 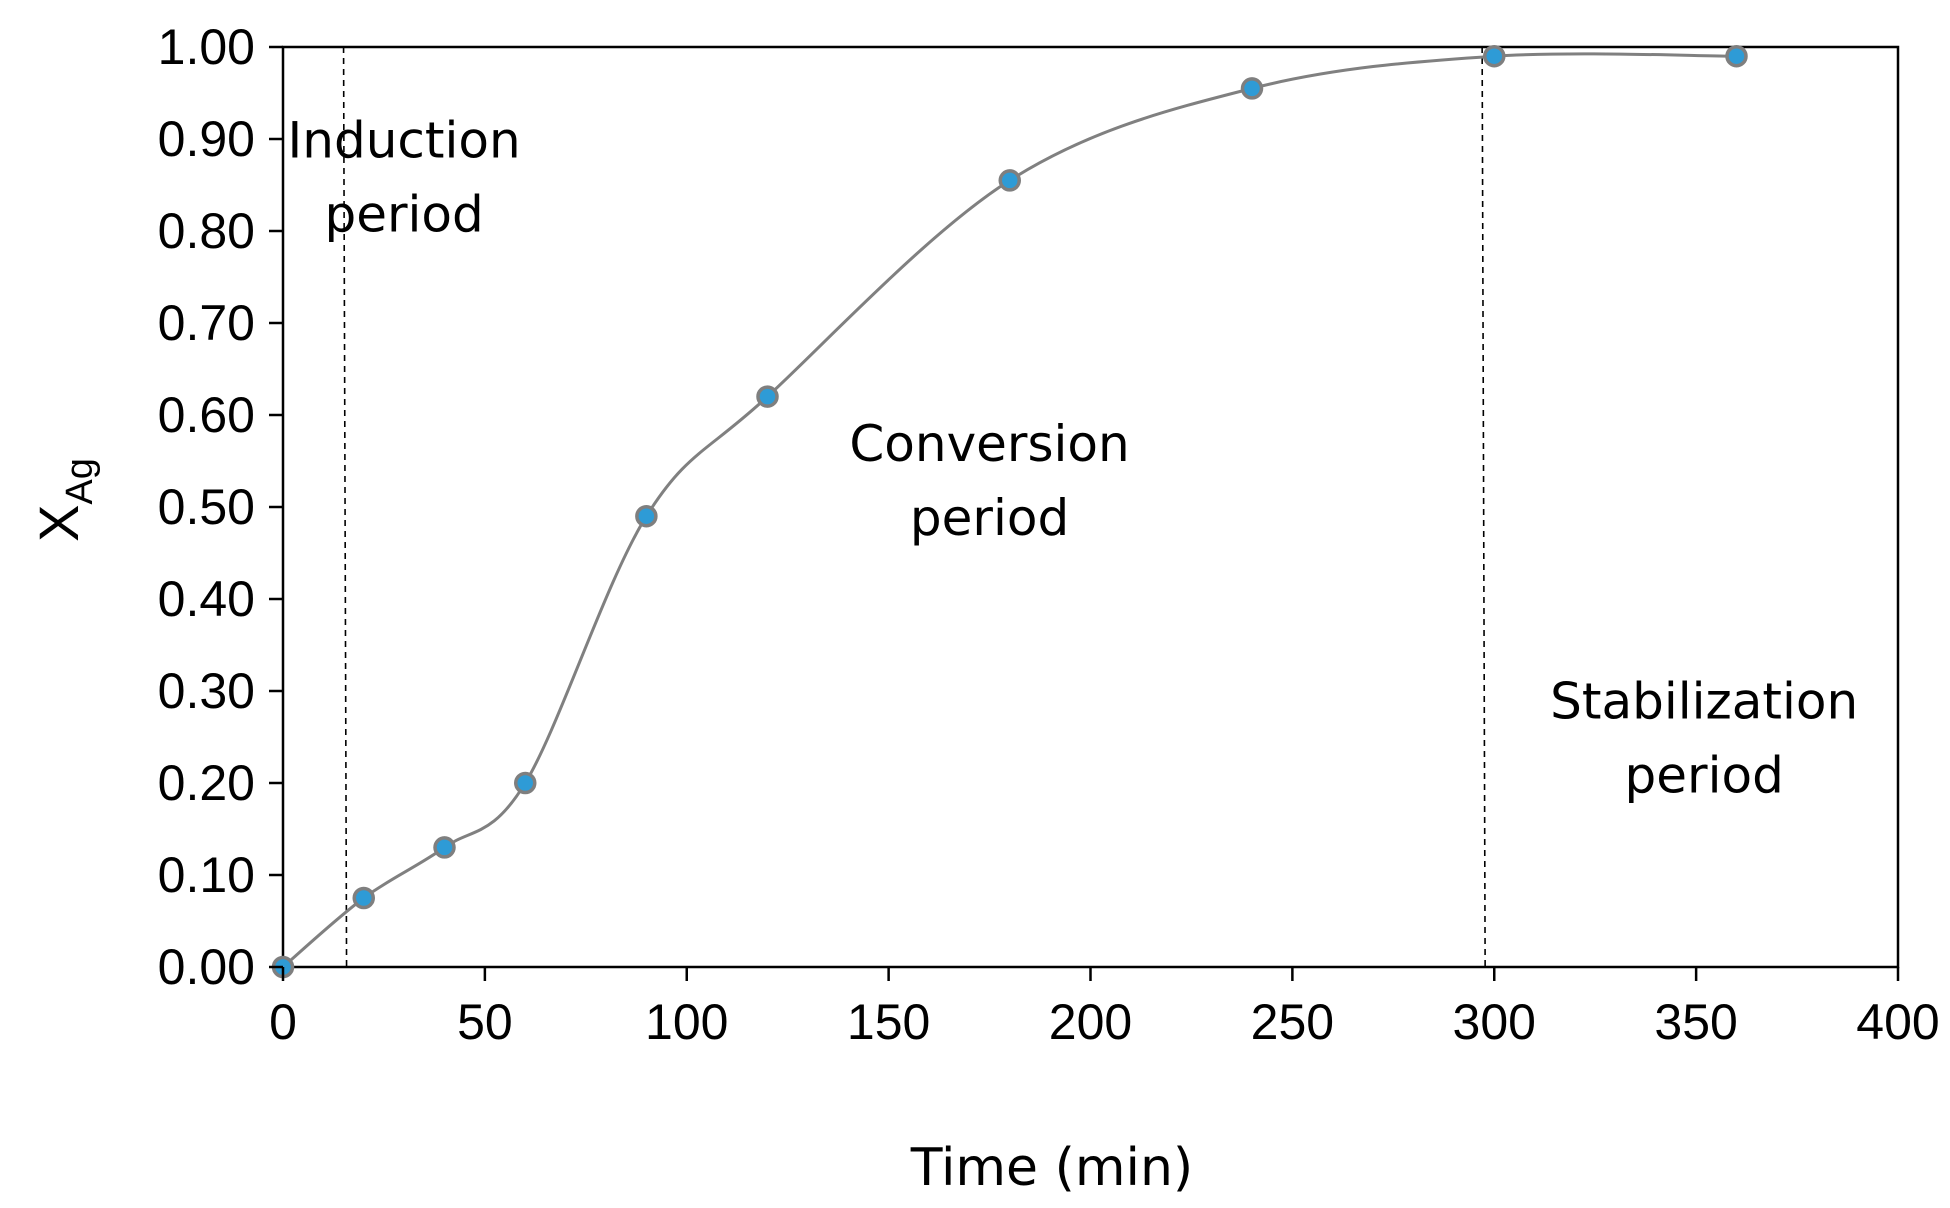 What do you see at coordinates (404, 177) in the screenshot?
I see `induction-period-label: Induction period` at bounding box center [404, 177].